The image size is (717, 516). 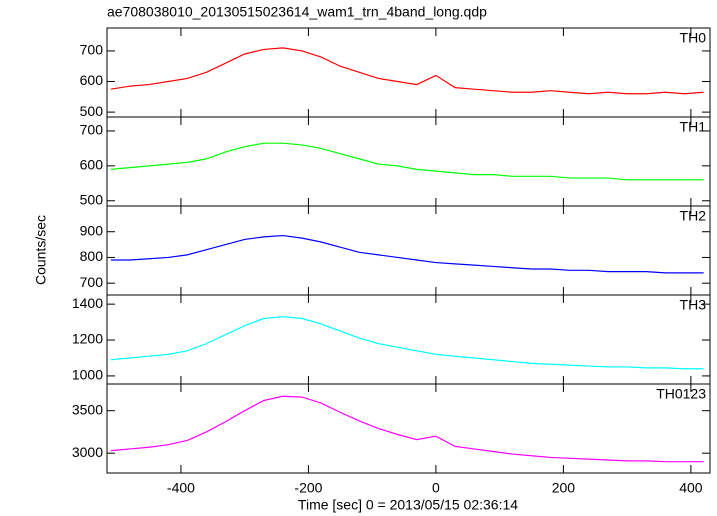 I want to click on panel-label: TH3, so click(x=693, y=305).